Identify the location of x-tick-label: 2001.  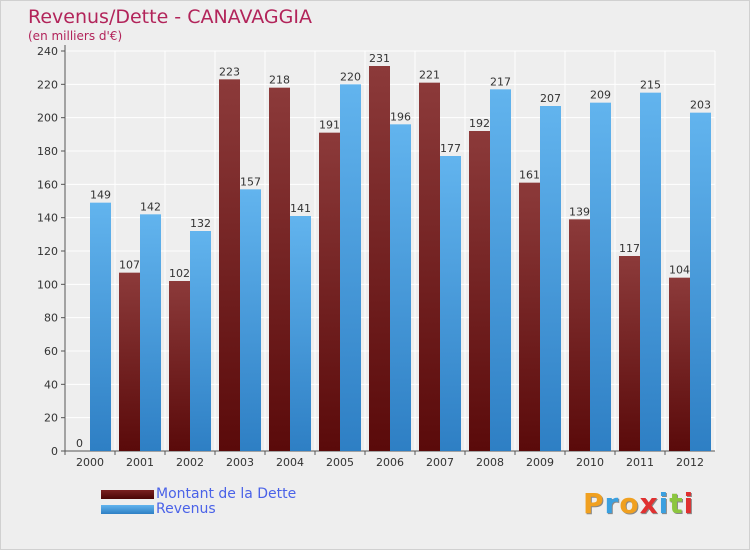
(140, 462).